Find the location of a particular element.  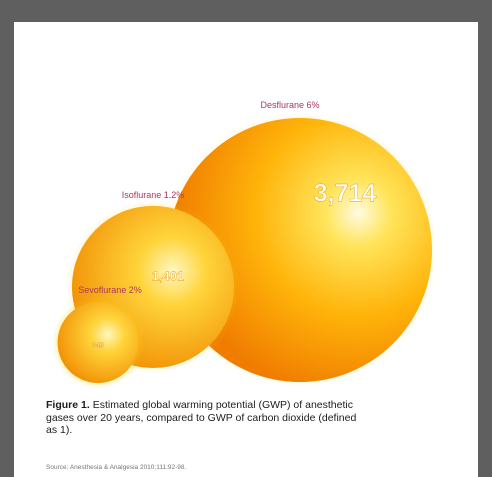

figure-label: Figure 1. is located at coordinates (68, 405).